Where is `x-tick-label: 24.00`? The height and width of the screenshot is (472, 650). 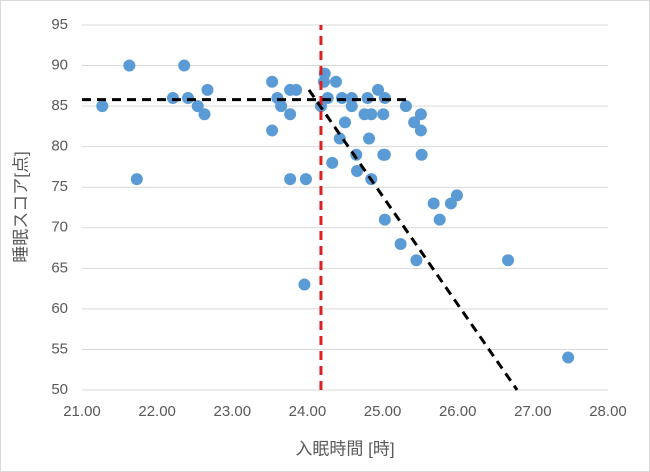
x-tick-label: 24.00 is located at coordinates (308, 411).